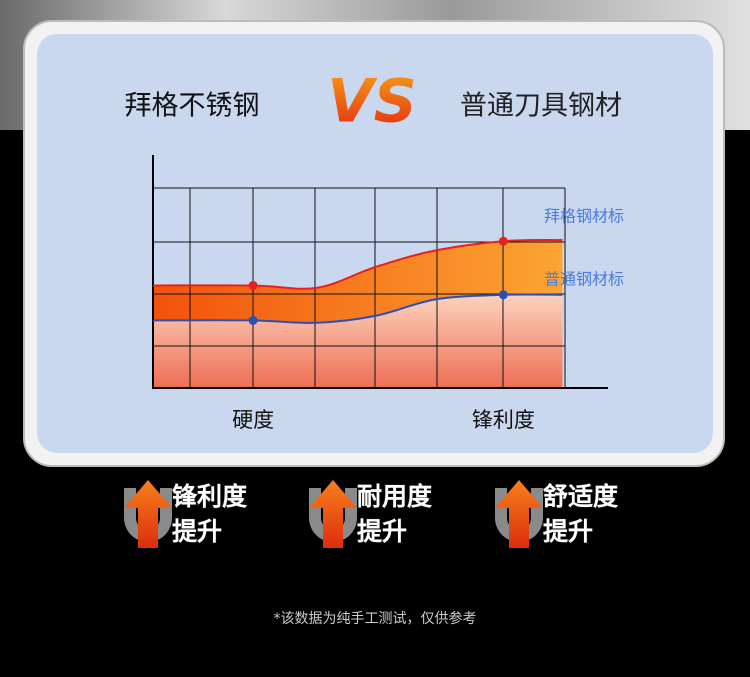  What do you see at coordinates (372, 102) in the screenshot?
I see `vs-mark: VS` at bounding box center [372, 102].